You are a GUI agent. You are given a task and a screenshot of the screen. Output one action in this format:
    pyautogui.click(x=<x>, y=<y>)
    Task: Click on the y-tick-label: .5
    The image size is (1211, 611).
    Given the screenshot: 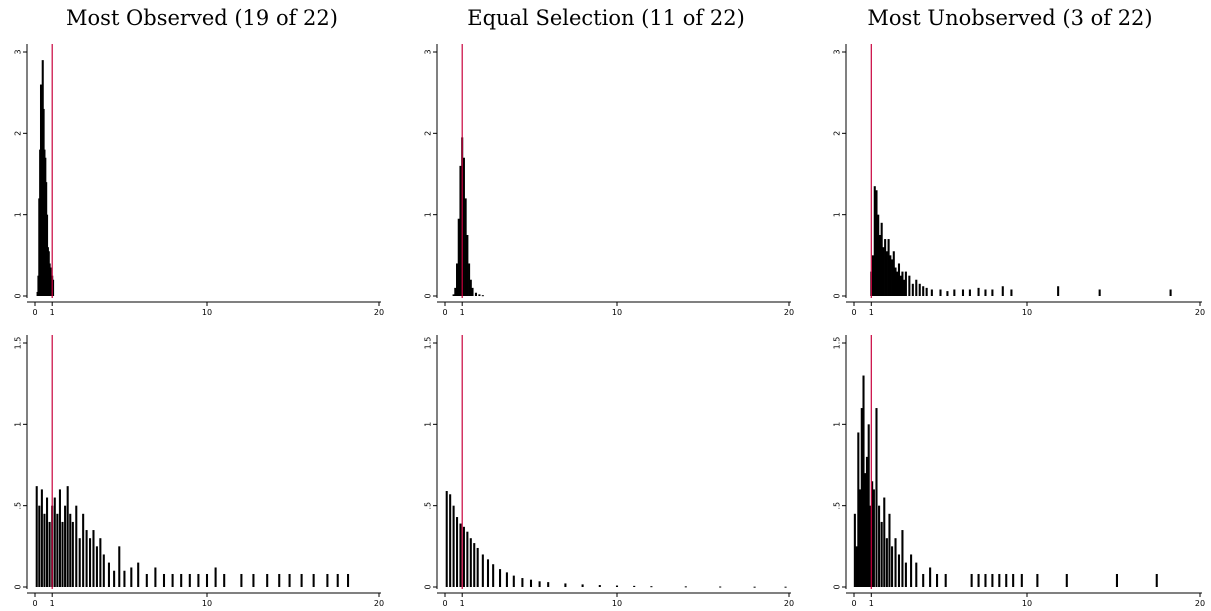 What is the action you would take?
    pyautogui.click(x=428, y=506)
    